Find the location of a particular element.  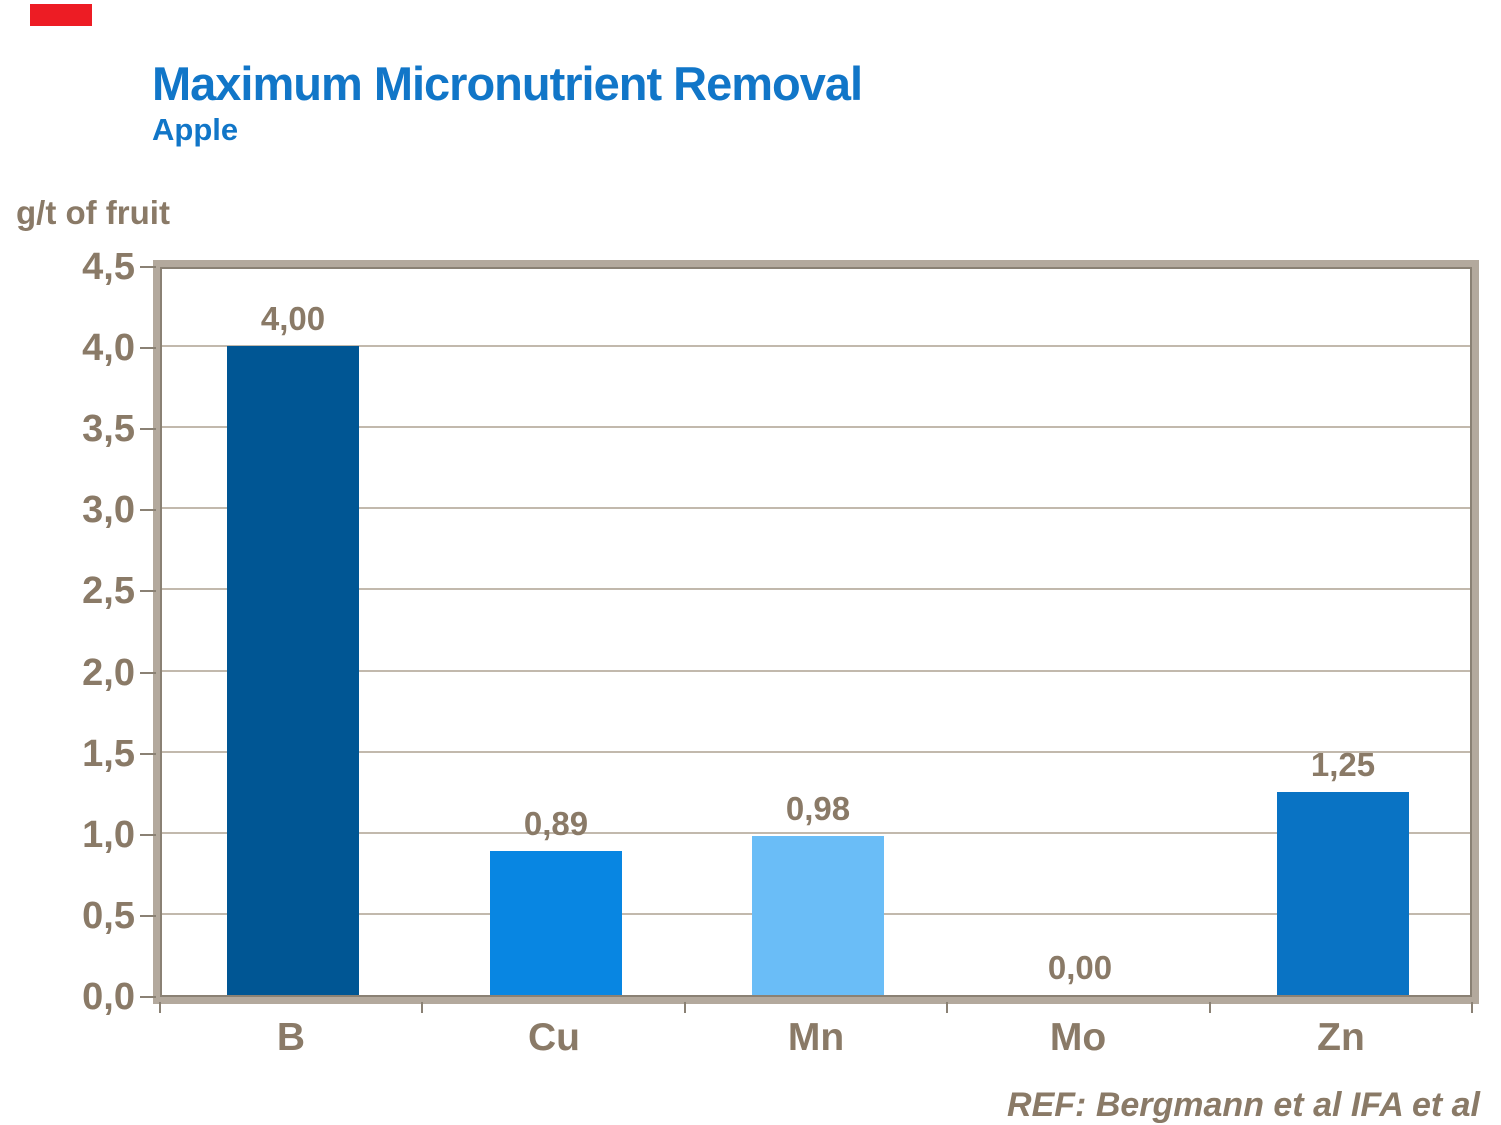

y-axis-tick-label: 0,0 is located at coordinates (108, 997).